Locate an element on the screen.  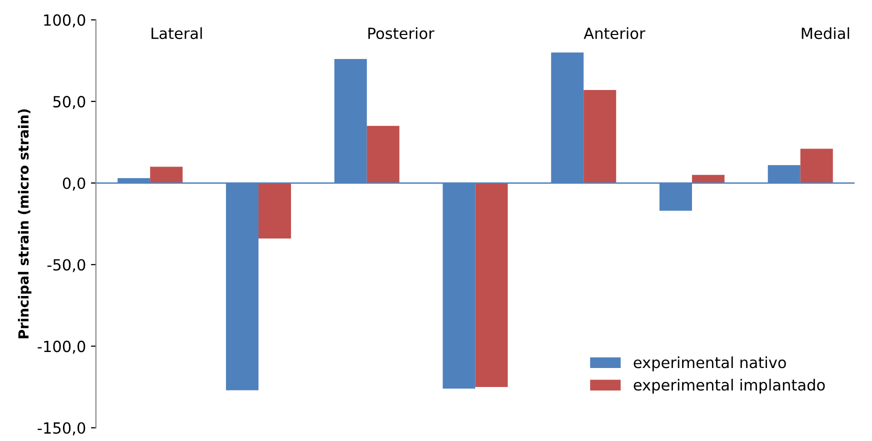
y-tick-label: -100,0 is located at coordinates (62, 347).